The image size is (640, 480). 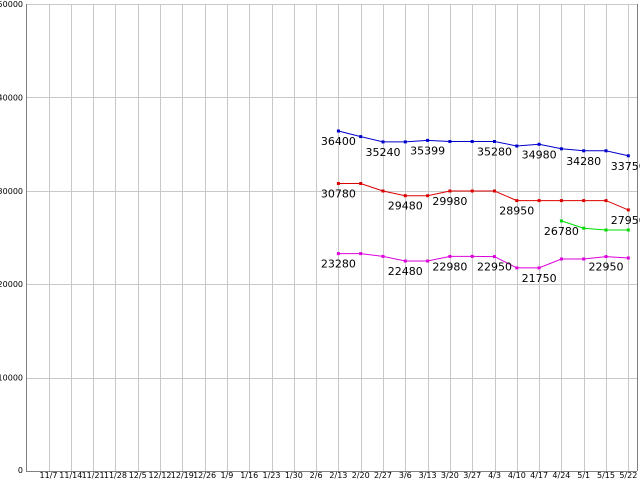 What do you see at coordinates (428, 475) in the screenshot?
I see `x-tick-label: 3/13` at bounding box center [428, 475].